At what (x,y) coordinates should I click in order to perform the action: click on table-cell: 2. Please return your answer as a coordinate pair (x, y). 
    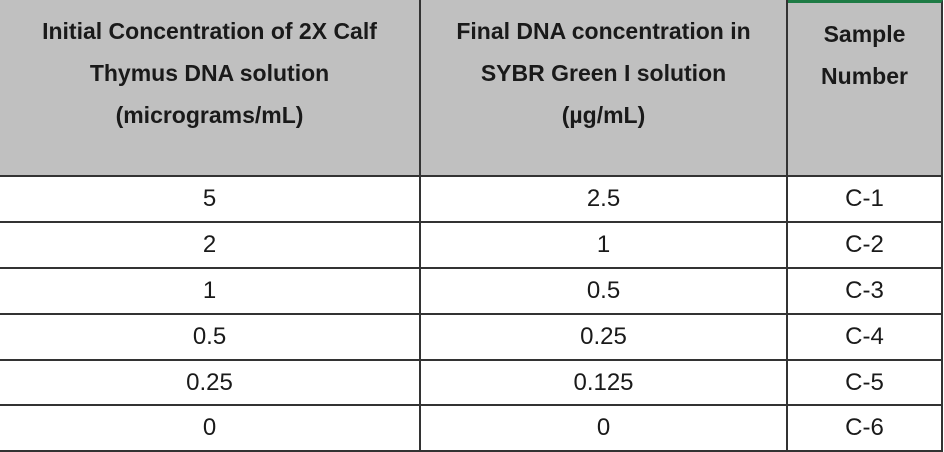
    Looking at the image, I should click on (210, 246).